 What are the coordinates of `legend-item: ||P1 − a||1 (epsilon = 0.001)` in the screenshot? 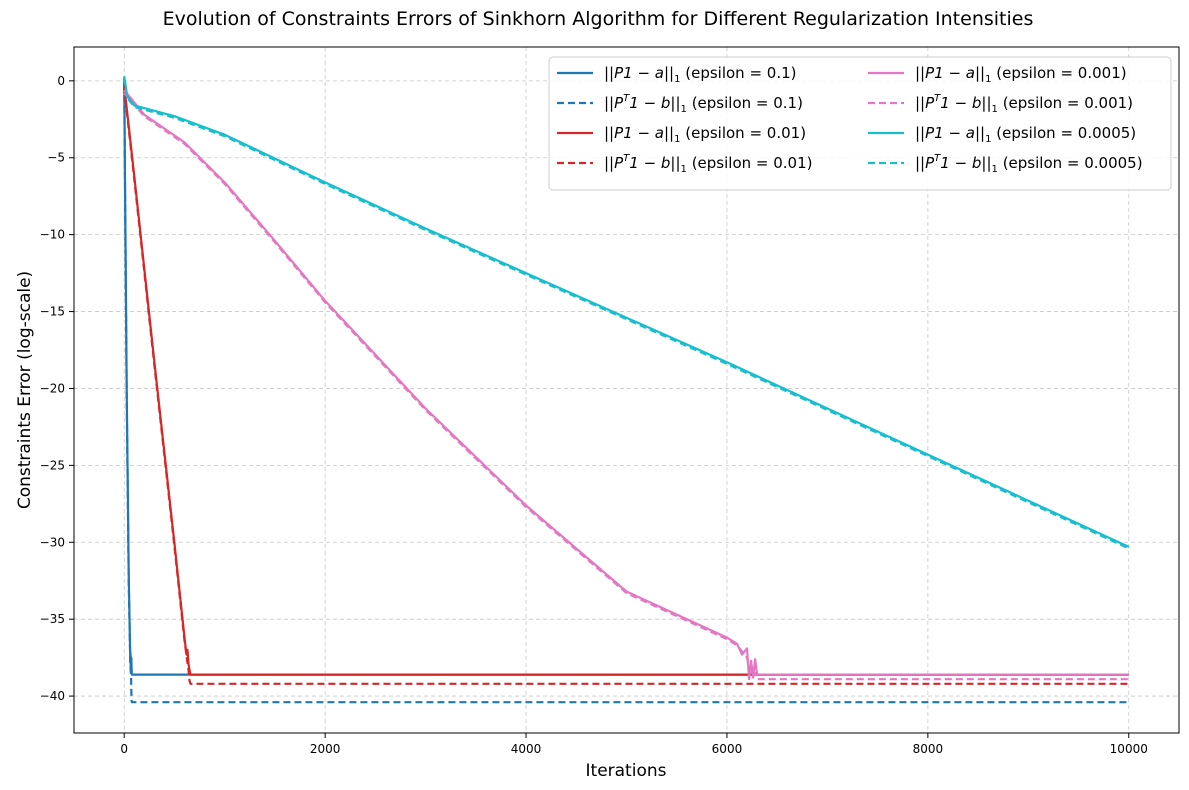 It's located at (997, 74).